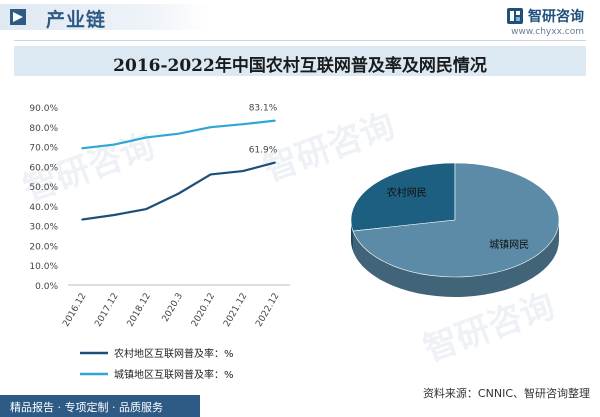 The width and height of the screenshot is (600, 417). What do you see at coordinates (300, 40) in the screenshot?
I see `divider` at bounding box center [300, 40].